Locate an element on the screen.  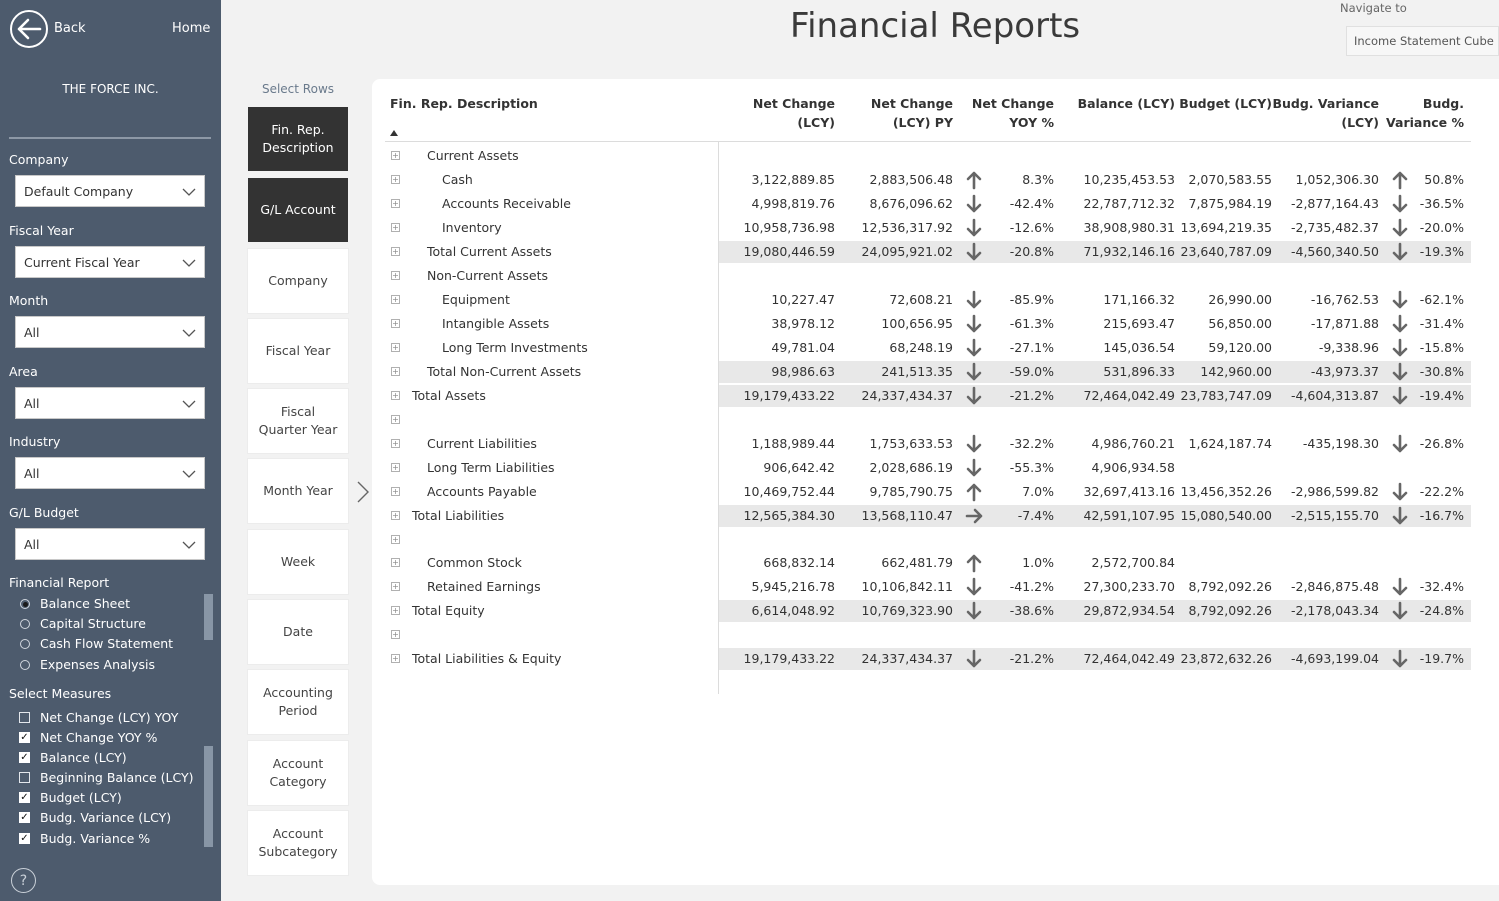
measure-net-change-lcy-yoy: Net Change (LCY) YOY is located at coordinates (98, 717).